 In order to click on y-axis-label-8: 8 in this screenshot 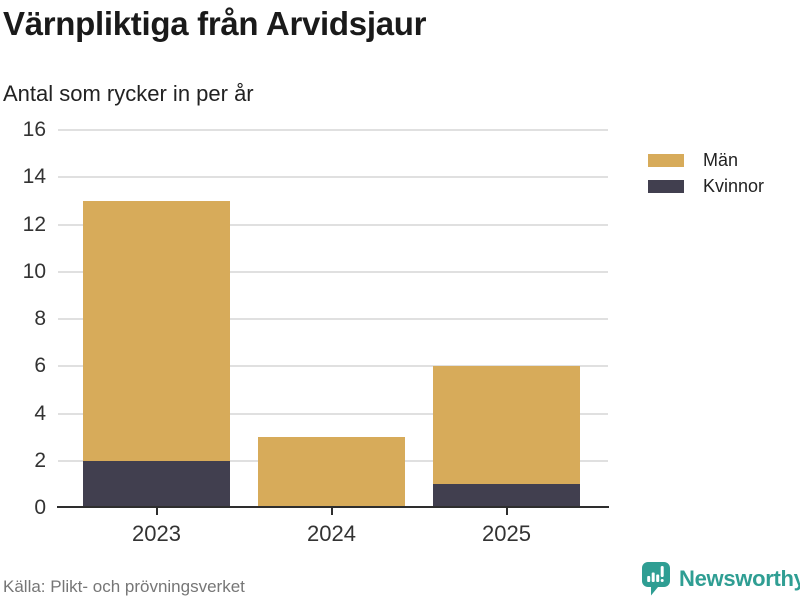, I will do `click(40, 318)`.